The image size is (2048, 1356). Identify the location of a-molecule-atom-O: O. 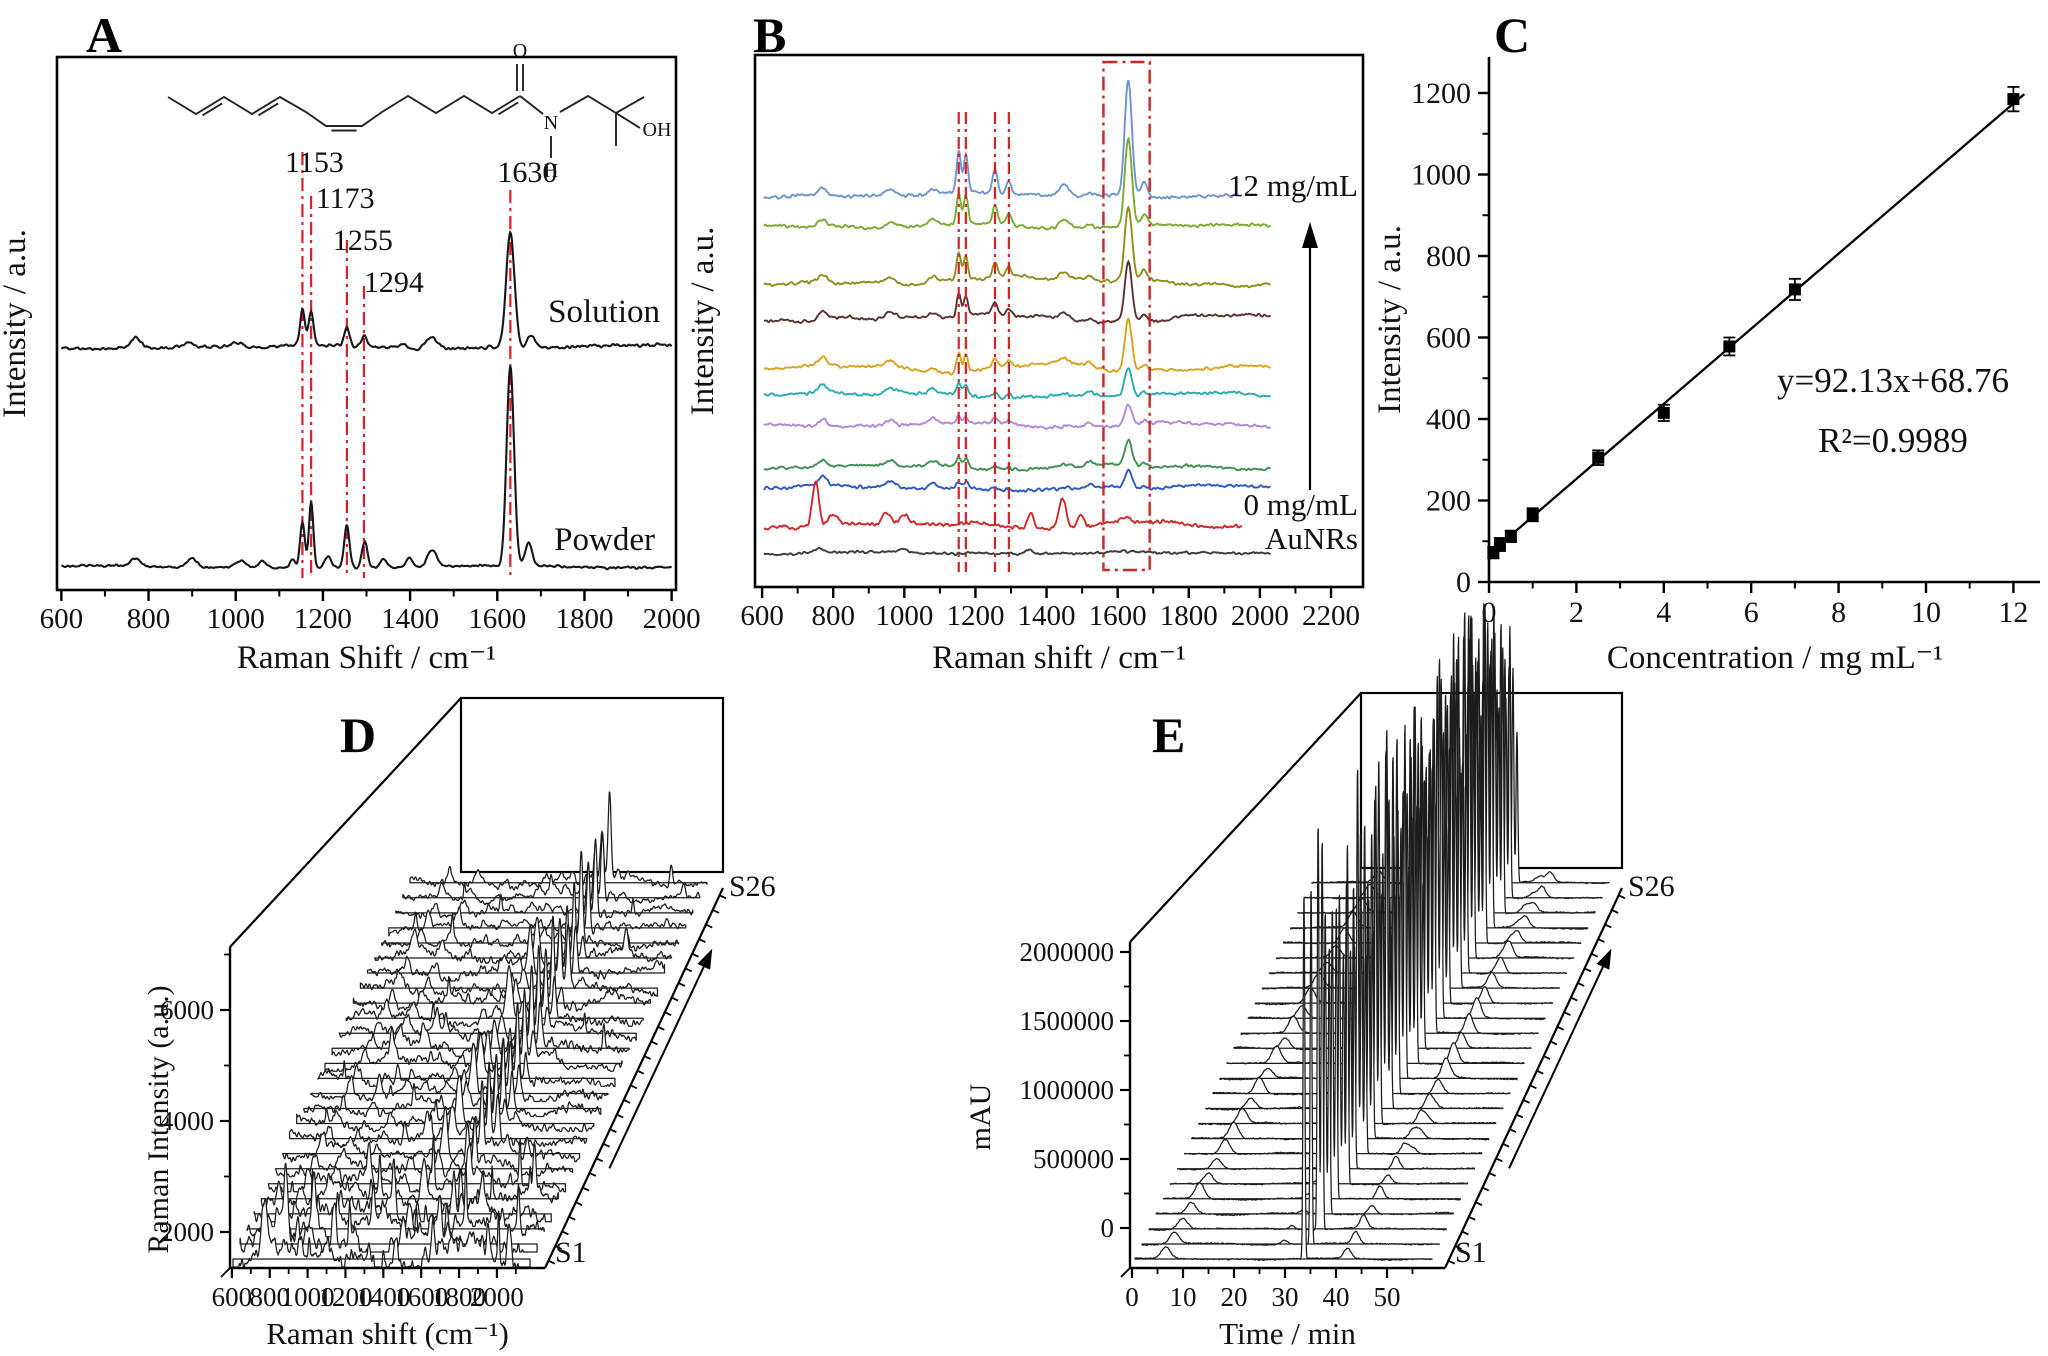
(520, 51).